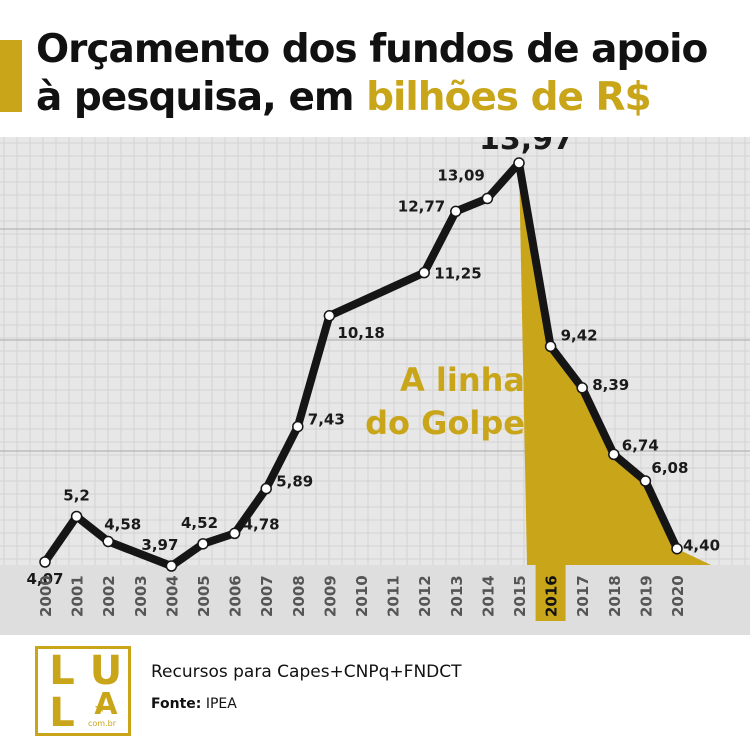 The width and height of the screenshot is (750, 750). I want to click on data-point-2002, so click(108, 541).